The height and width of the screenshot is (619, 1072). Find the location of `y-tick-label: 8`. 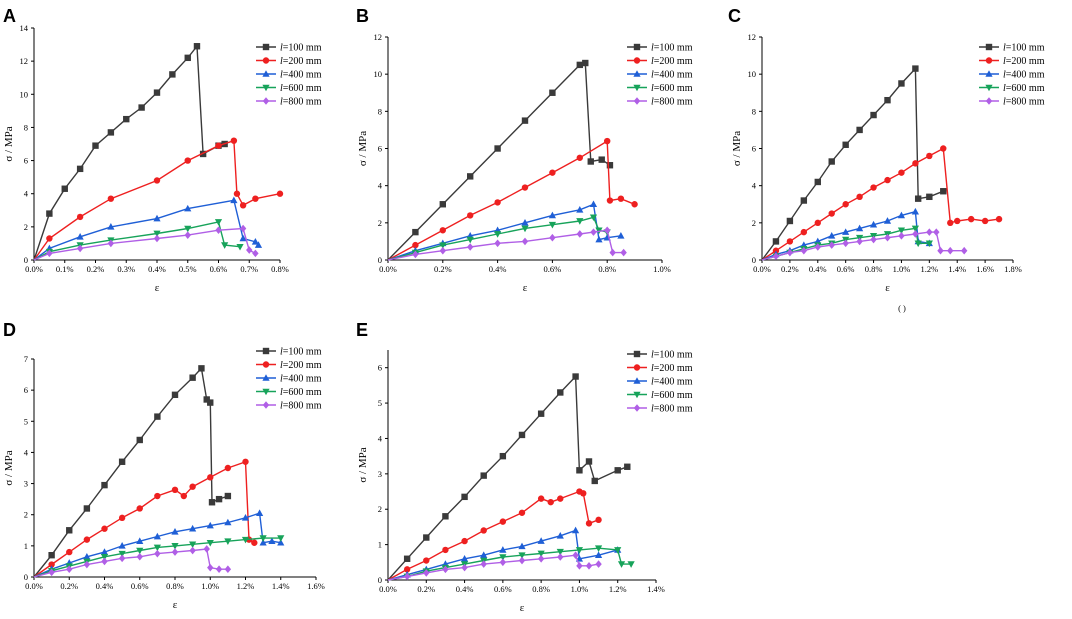

y-tick-label: 8 is located at coordinates (26, 127).